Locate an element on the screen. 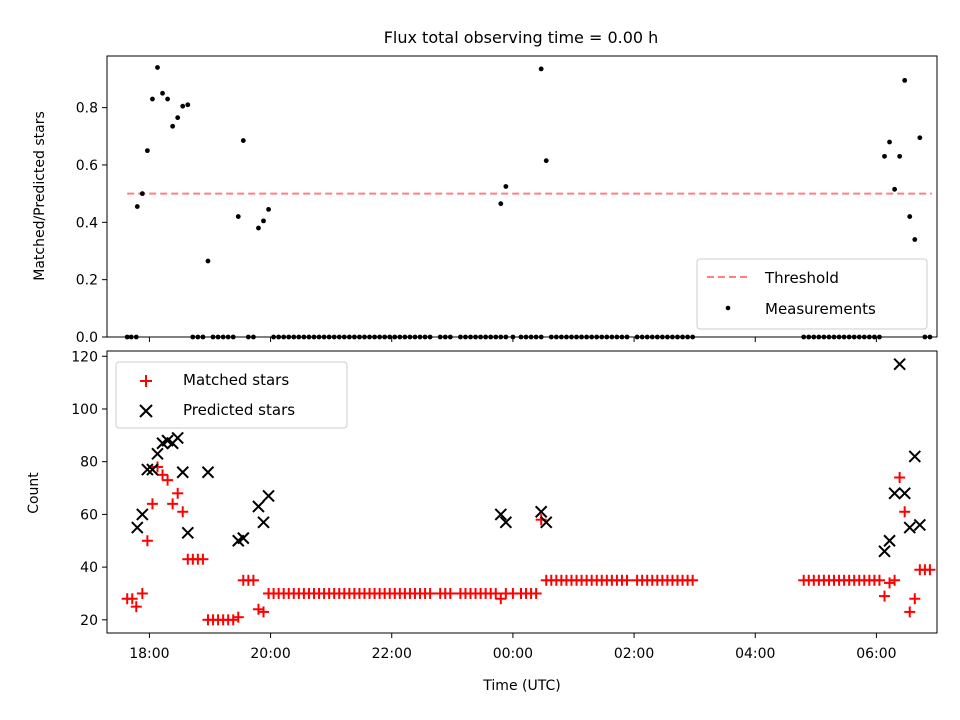  top-y-tick-label: 0.0 is located at coordinates (87, 338).